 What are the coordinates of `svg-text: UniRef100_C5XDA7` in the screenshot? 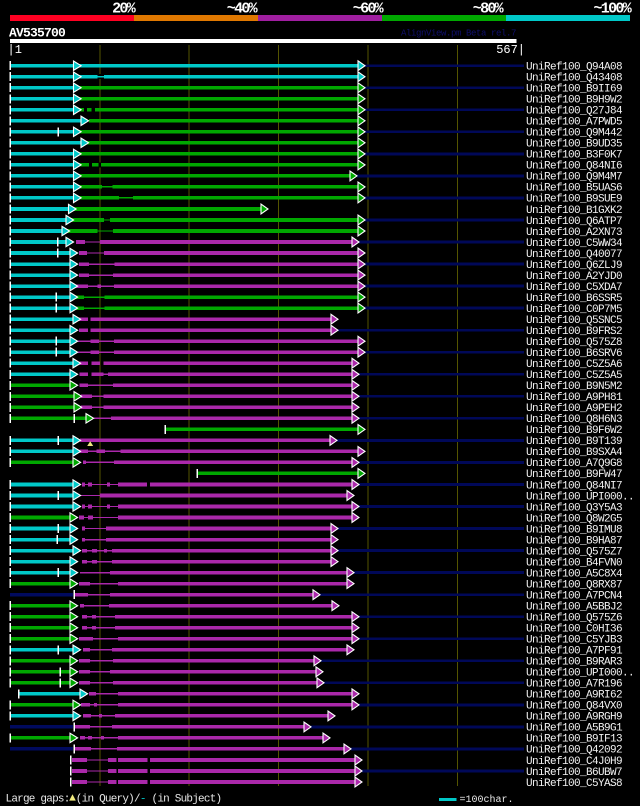 It's located at (574, 288).